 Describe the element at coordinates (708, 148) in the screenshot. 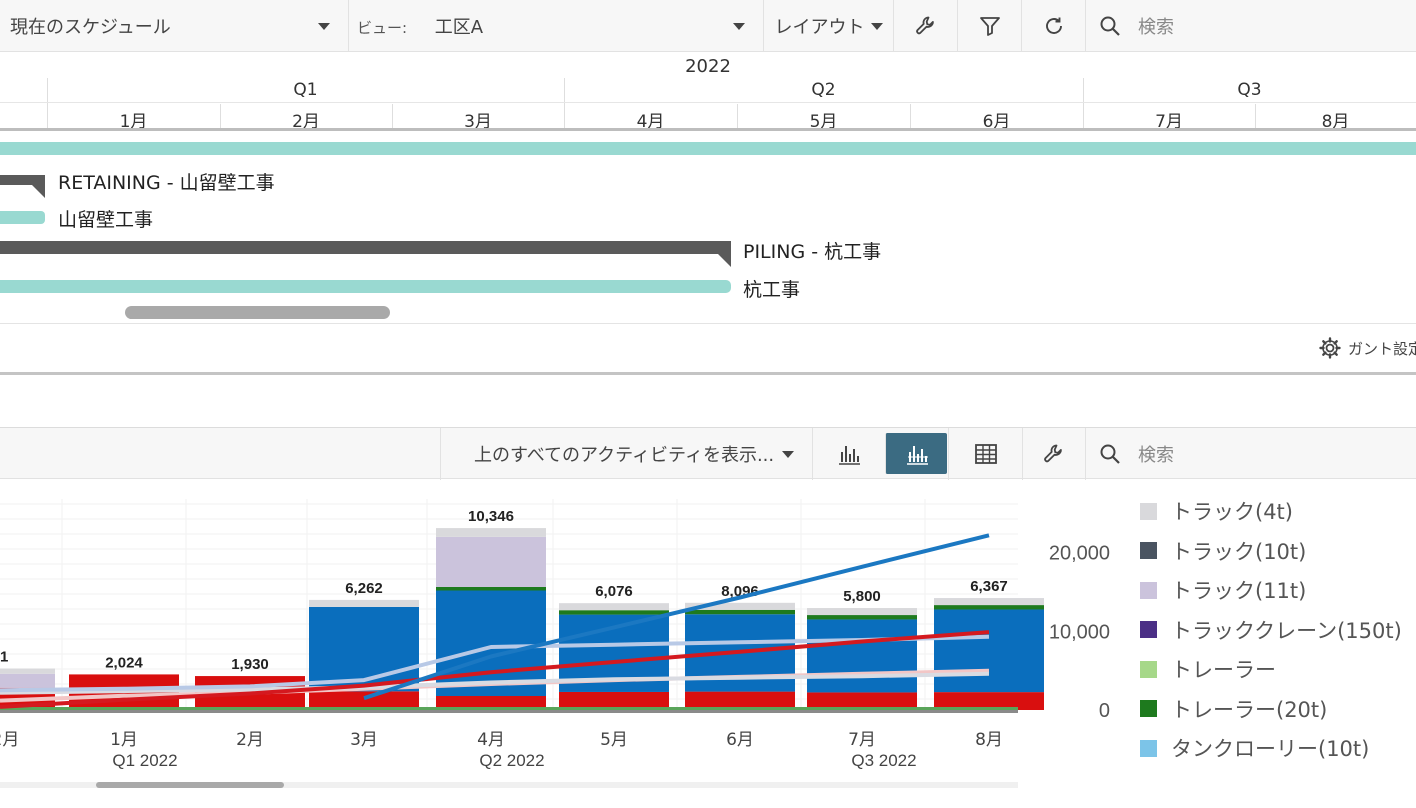

I see `project-summary-bar` at that location.